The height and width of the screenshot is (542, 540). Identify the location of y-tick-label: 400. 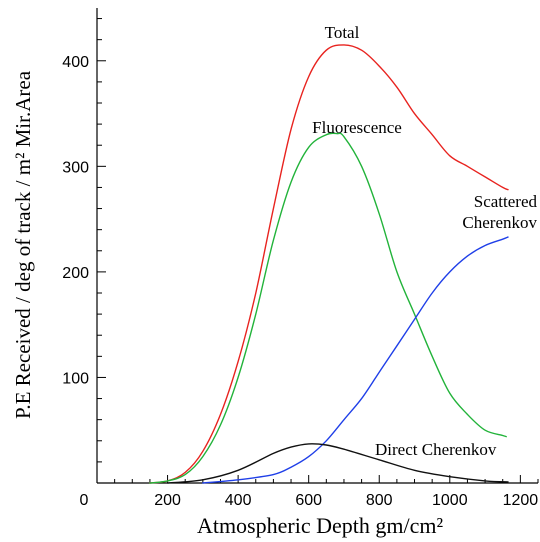
(75, 62).